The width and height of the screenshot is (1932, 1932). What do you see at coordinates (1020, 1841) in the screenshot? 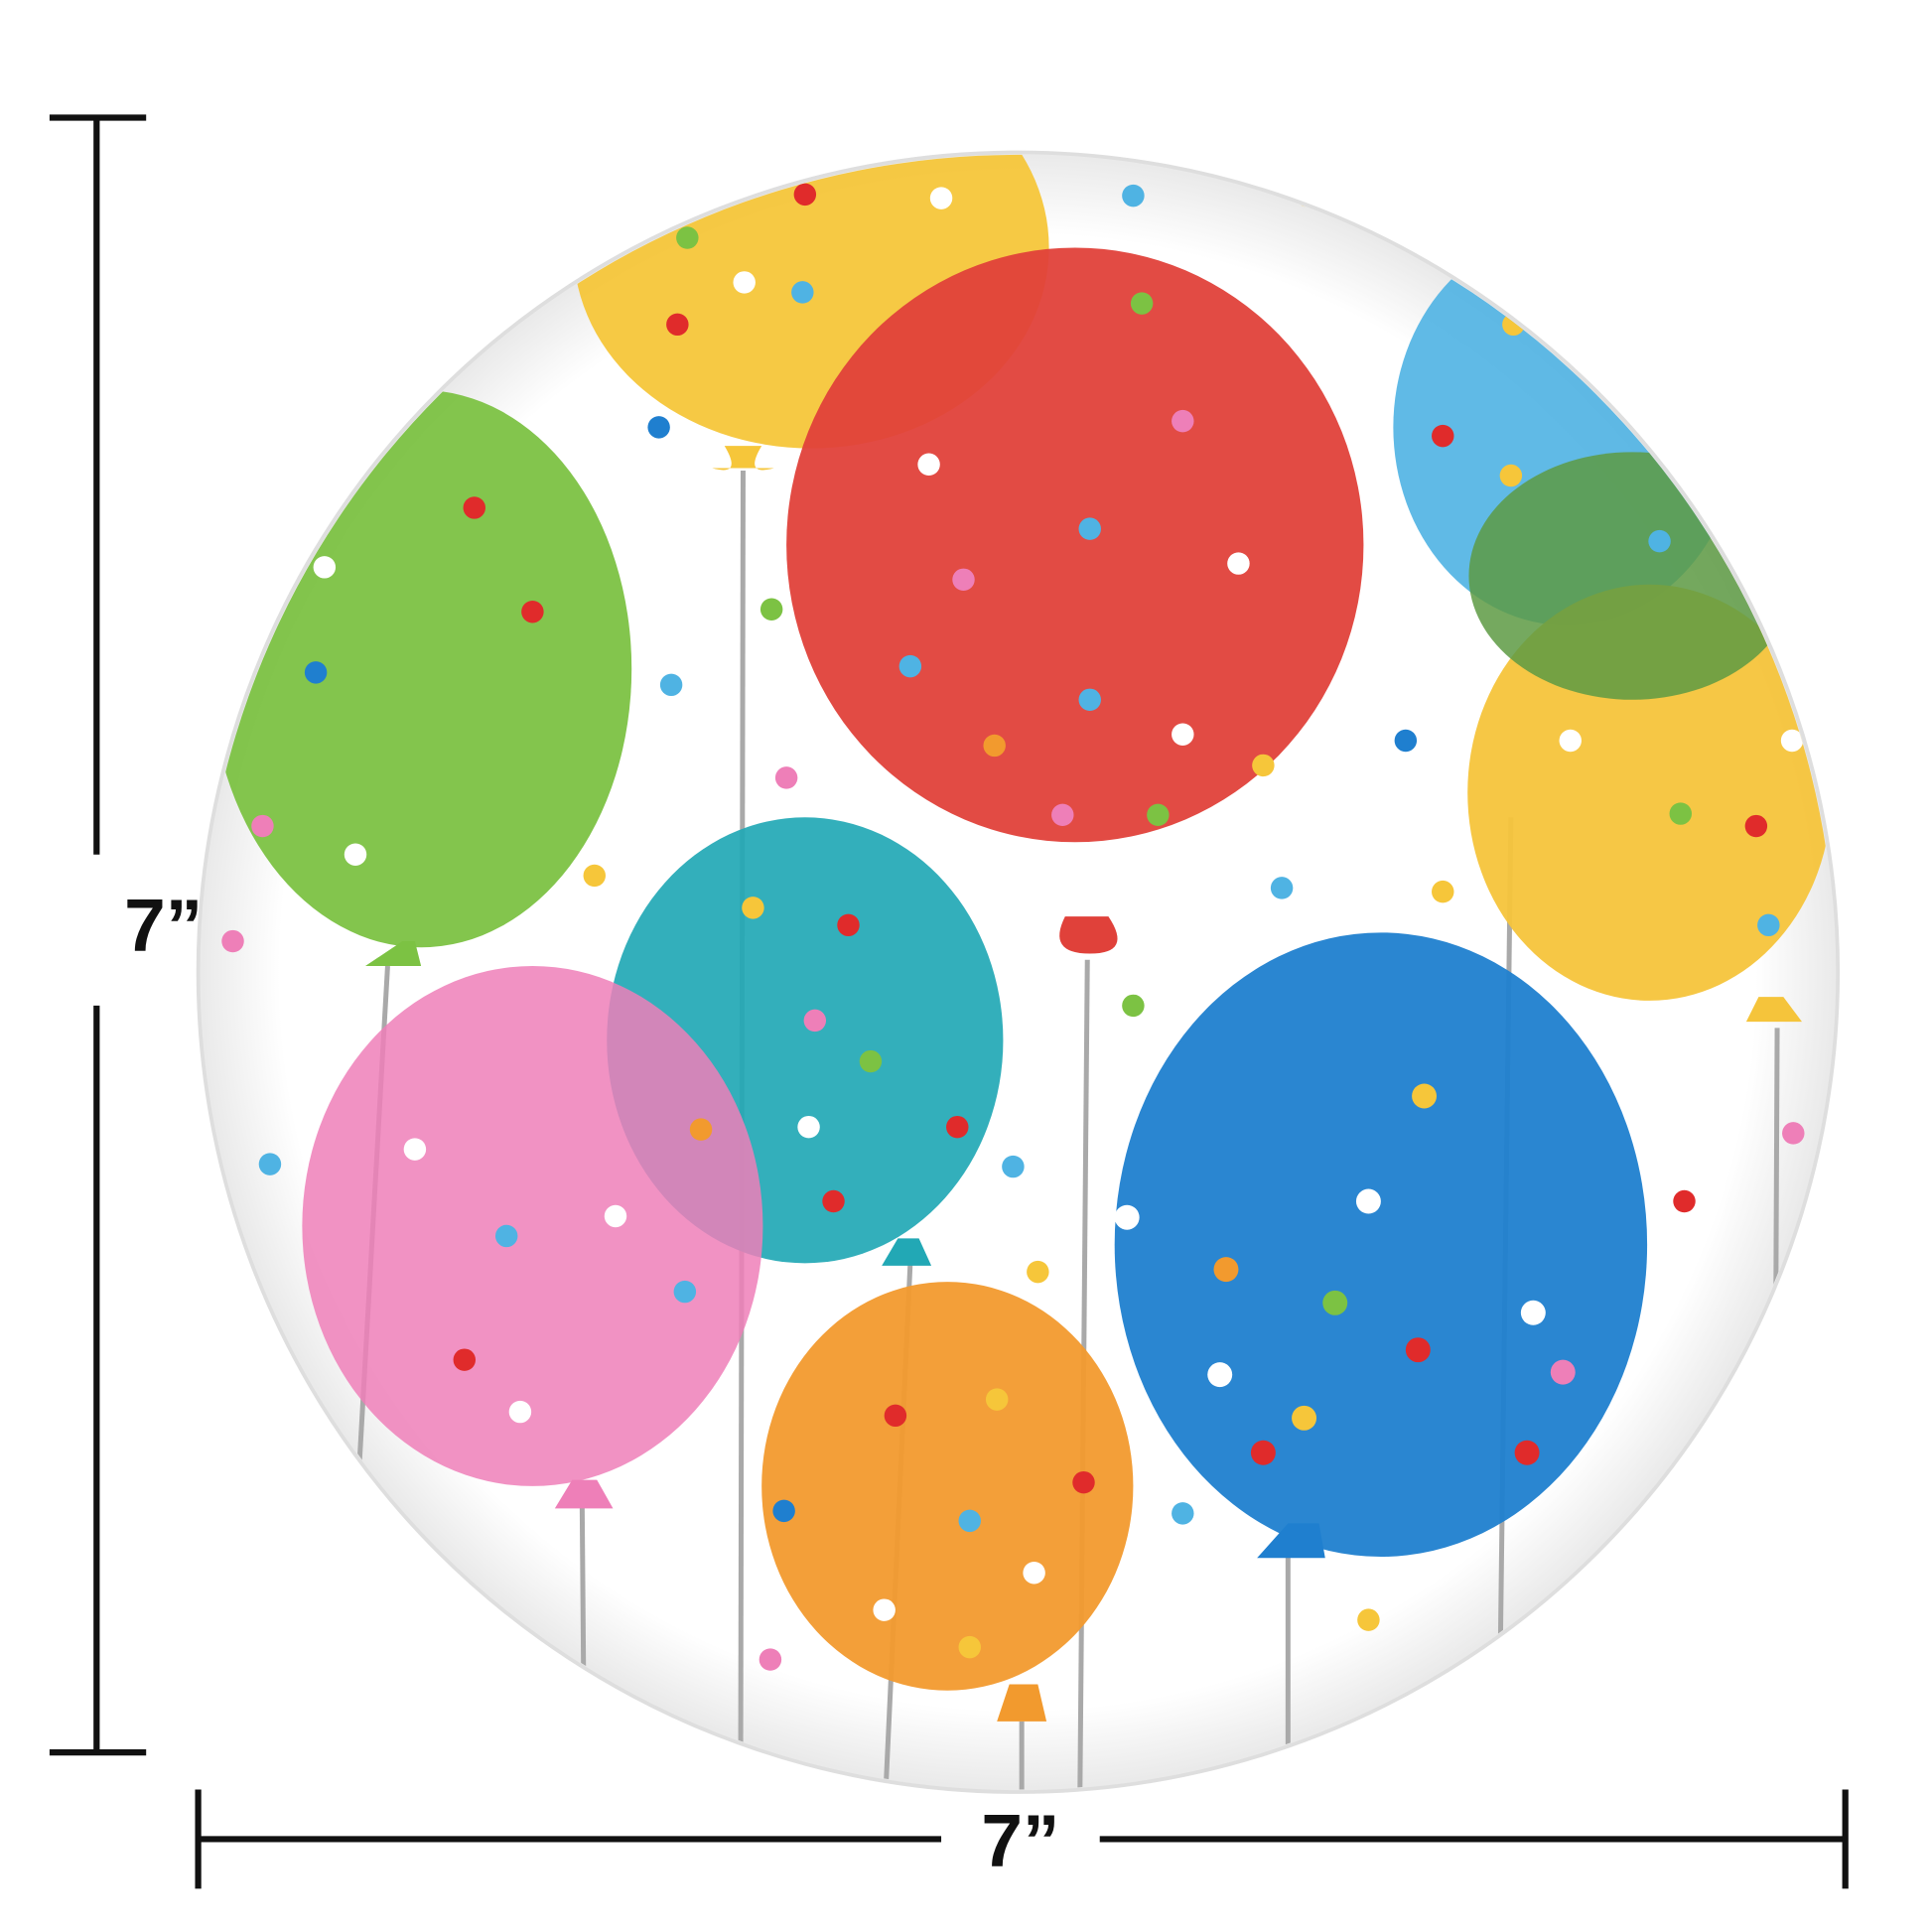
I see `width-label: 7”` at bounding box center [1020, 1841].